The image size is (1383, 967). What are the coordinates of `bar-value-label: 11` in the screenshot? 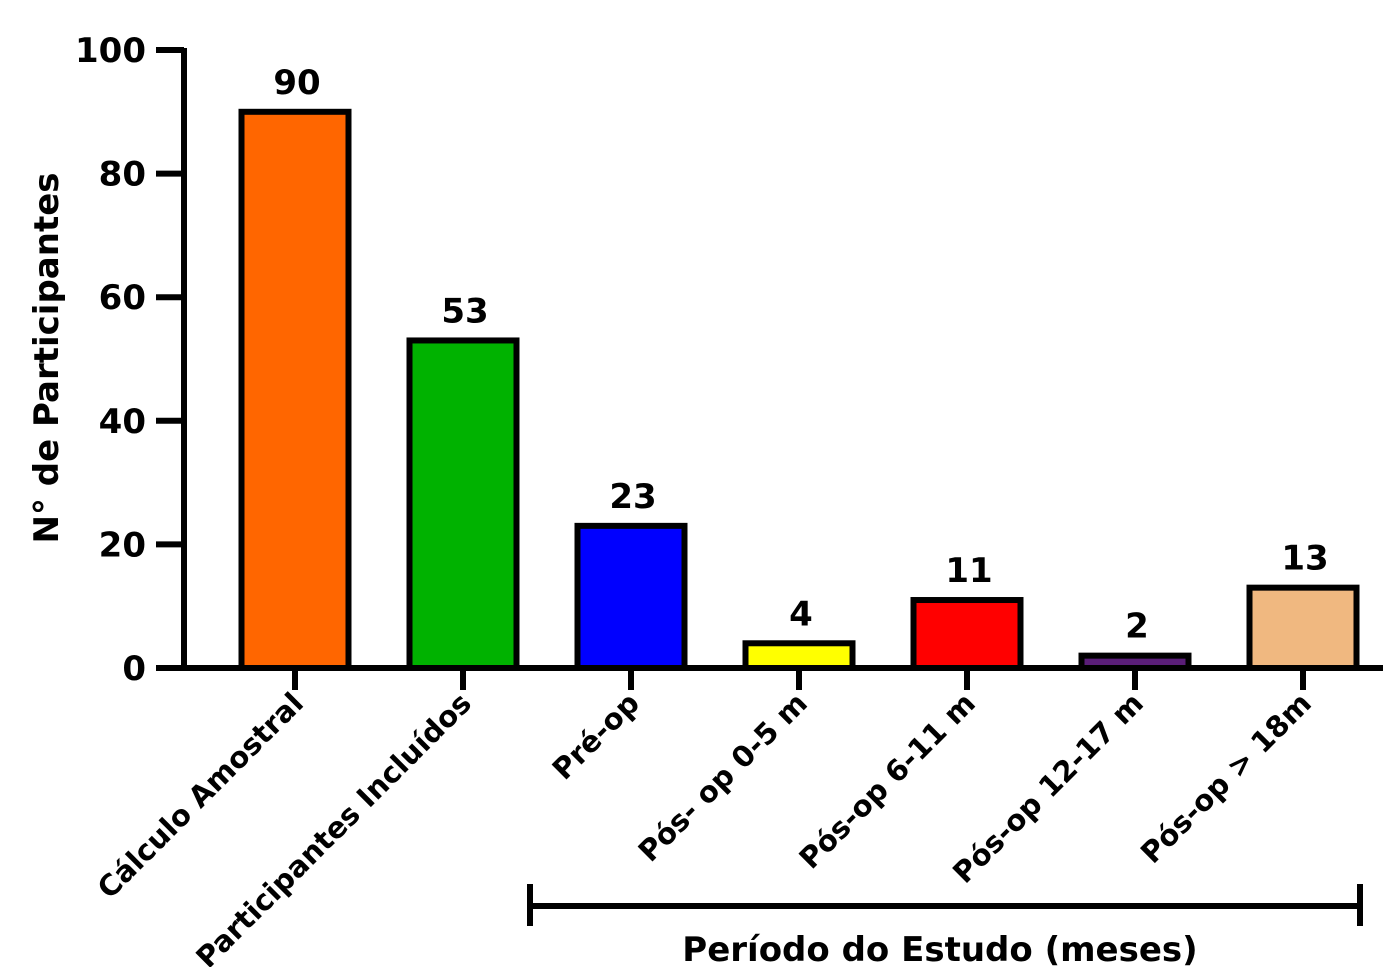 It's located at (968, 571).